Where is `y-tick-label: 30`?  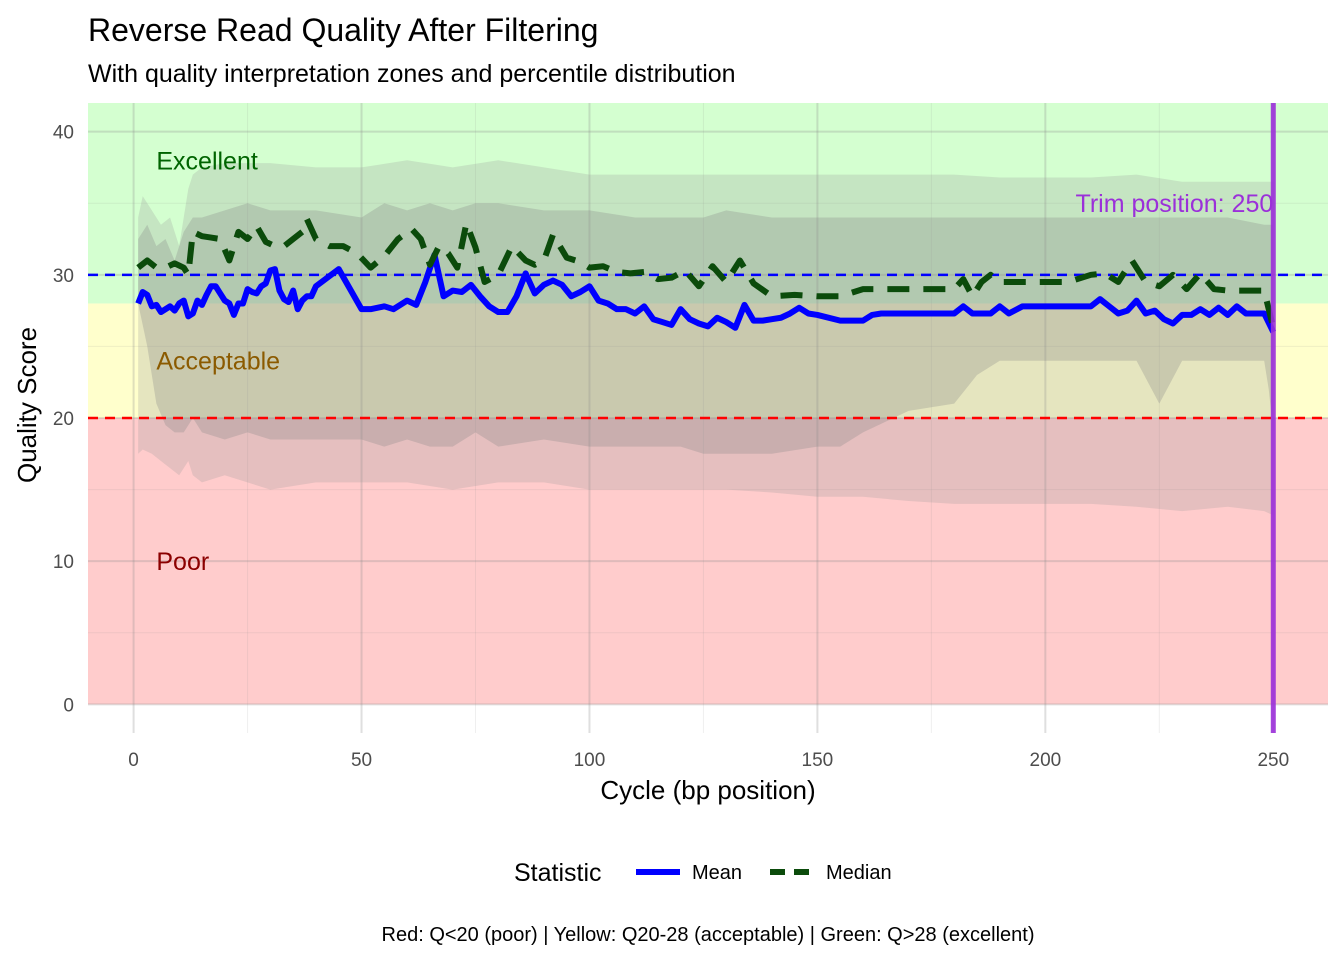 y-tick-label: 30 is located at coordinates (63, 276).